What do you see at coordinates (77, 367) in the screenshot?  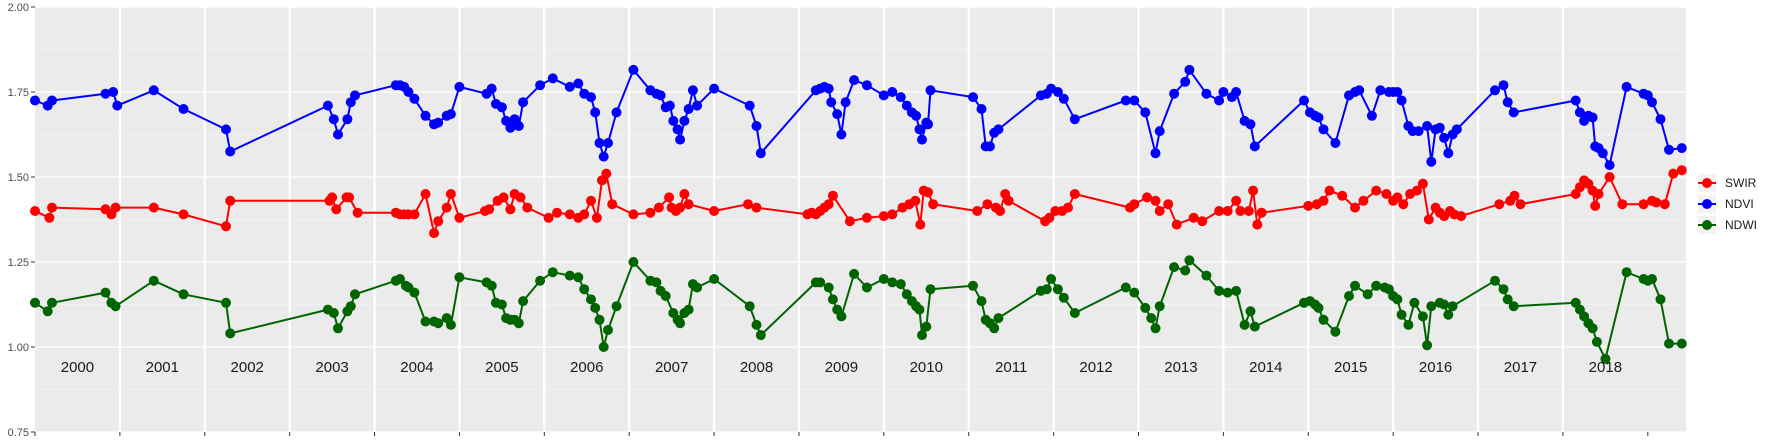 I see `year-label: 2000` at bounding box center [77, 367].